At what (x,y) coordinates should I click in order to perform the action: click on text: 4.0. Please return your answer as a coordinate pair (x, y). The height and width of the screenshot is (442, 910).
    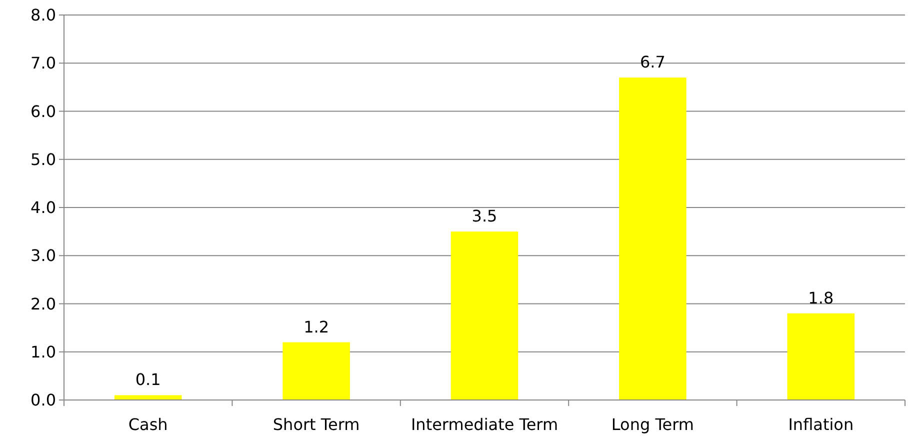
    Looking at the image, I should click on (43, 208).